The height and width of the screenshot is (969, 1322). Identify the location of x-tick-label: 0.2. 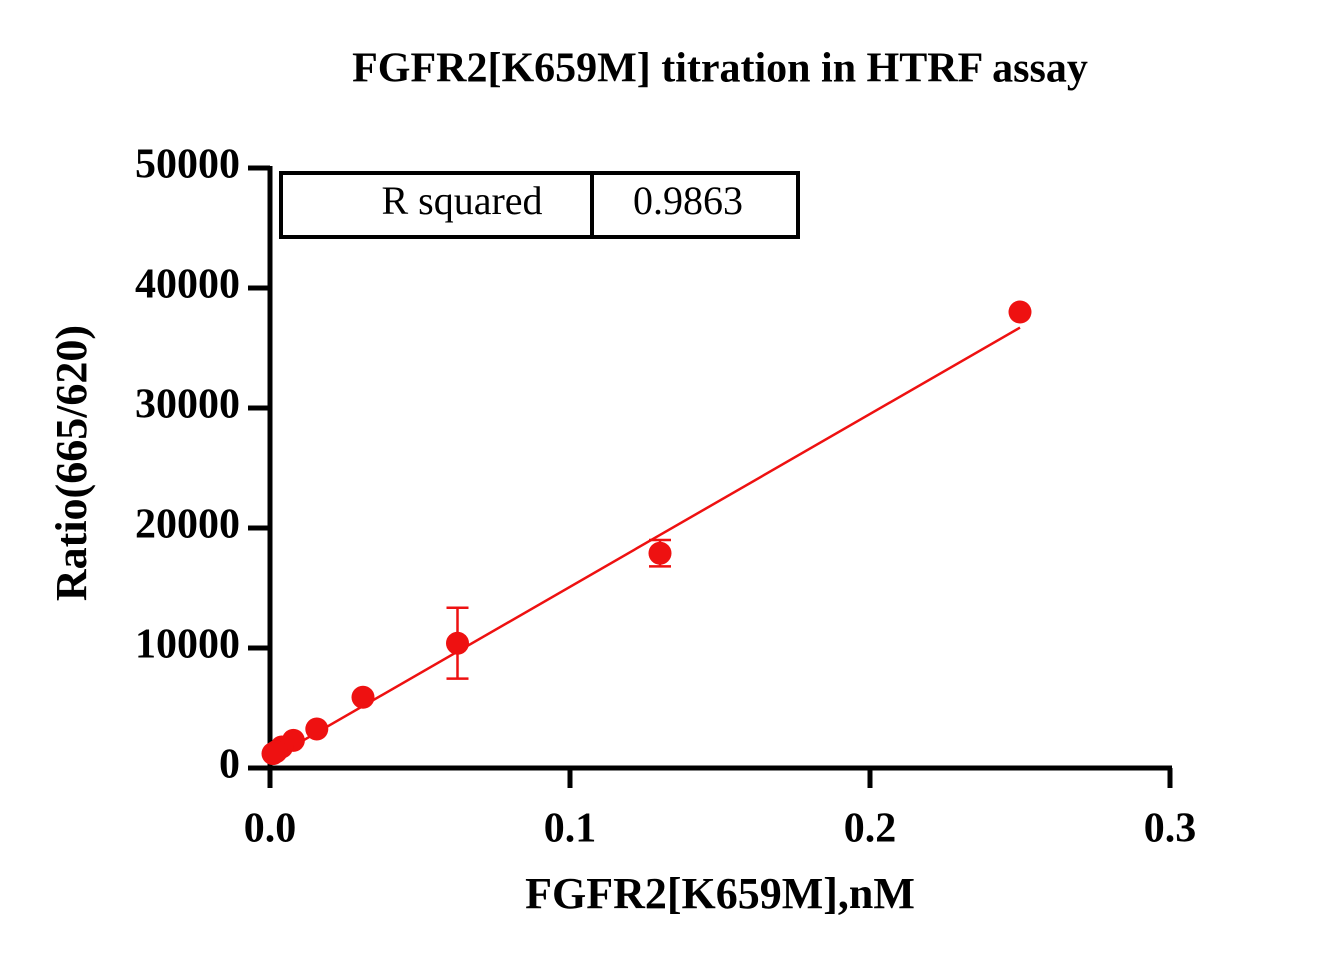
(870, 829).